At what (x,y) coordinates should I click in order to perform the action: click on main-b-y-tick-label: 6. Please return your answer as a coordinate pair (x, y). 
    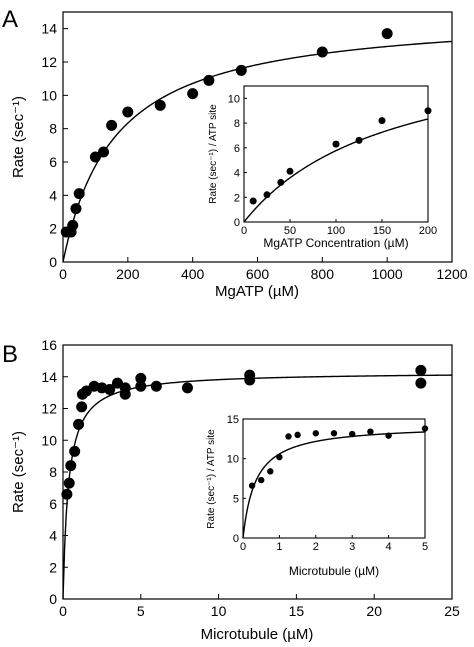
    Looking at the image, I should click on (53, 504).